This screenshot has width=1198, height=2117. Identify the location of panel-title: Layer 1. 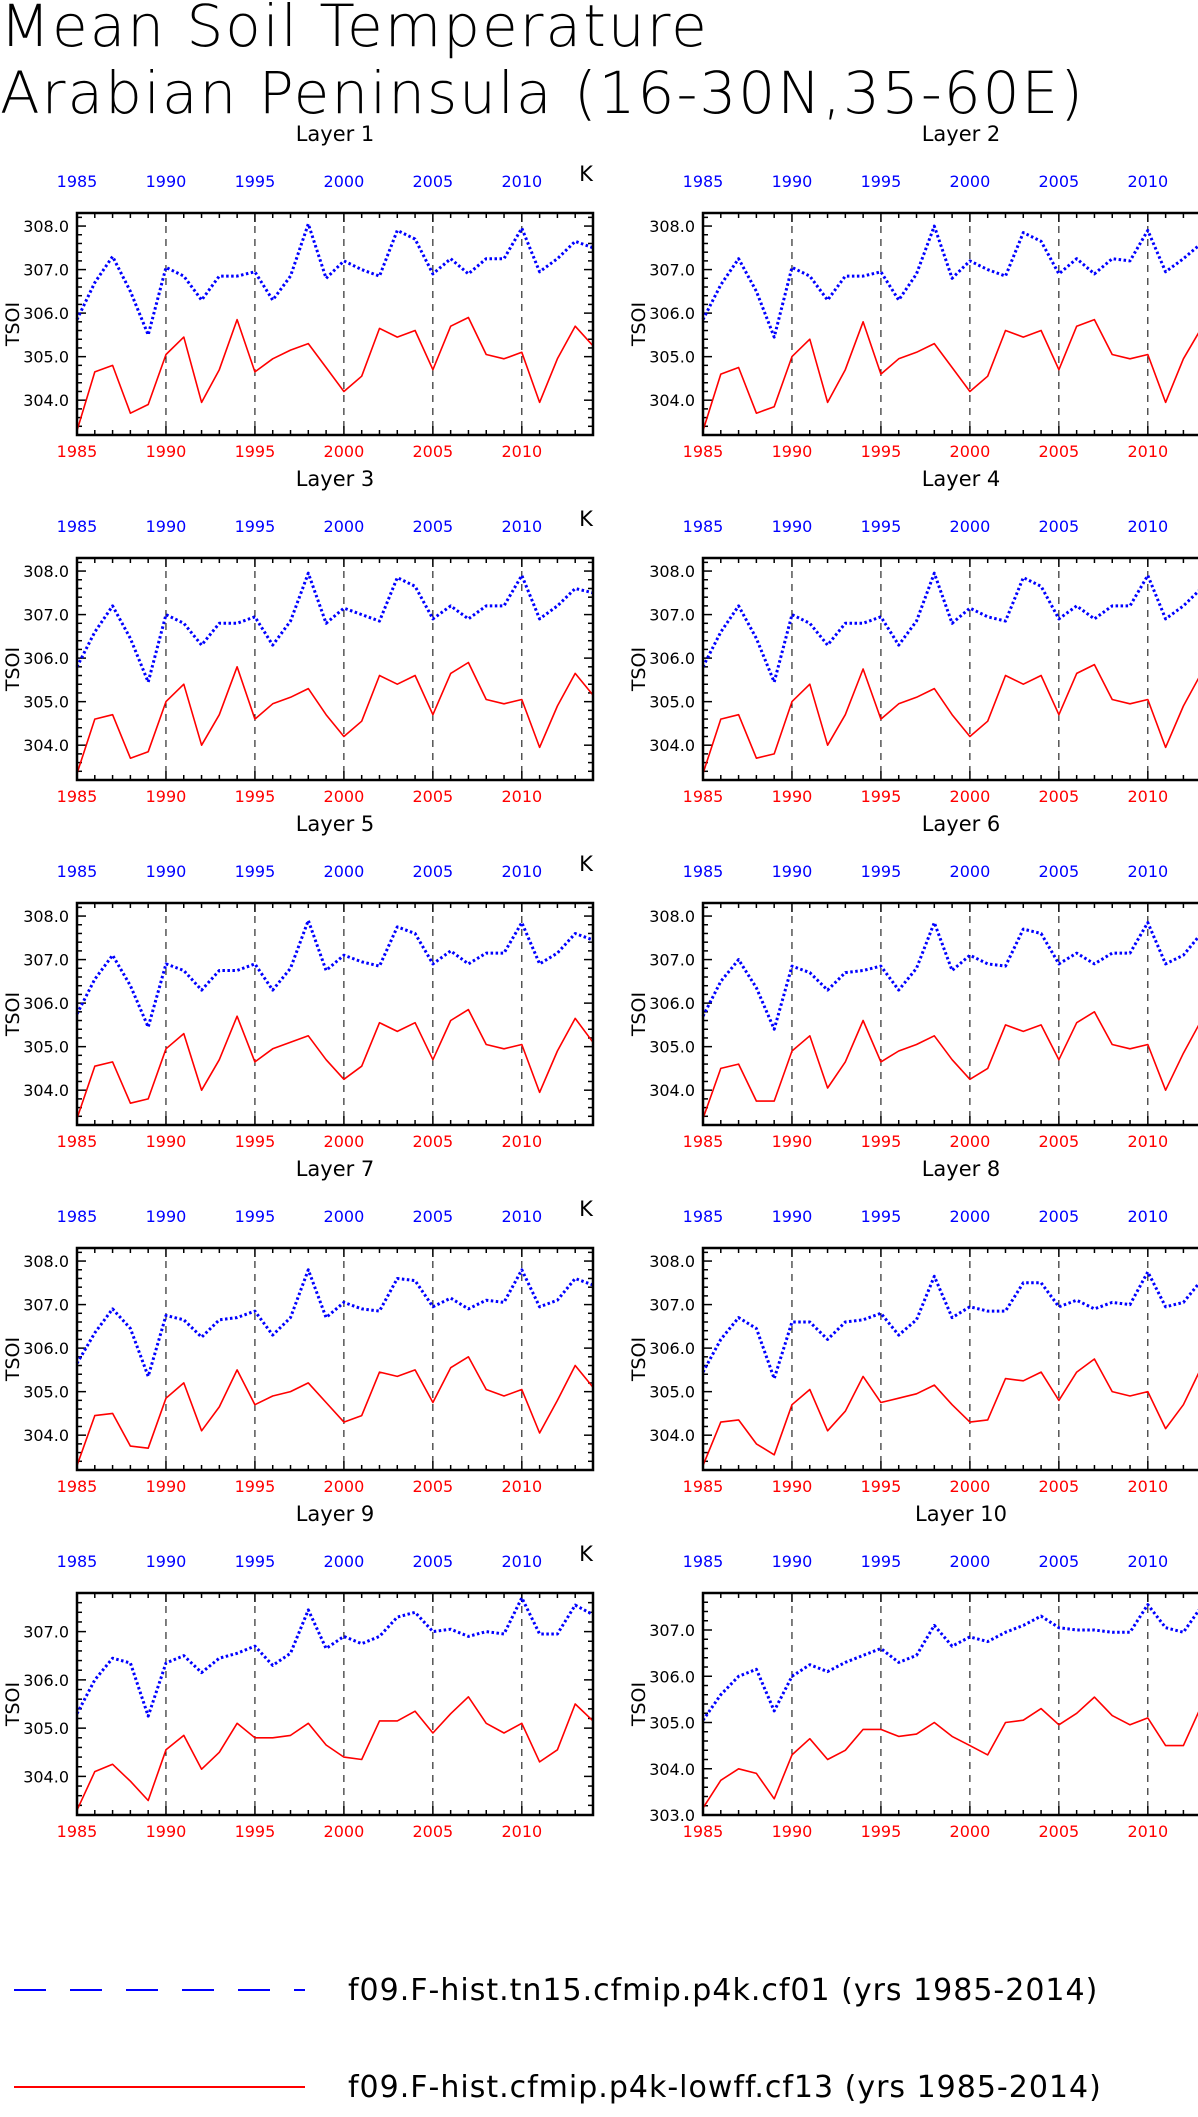
(335, 134).